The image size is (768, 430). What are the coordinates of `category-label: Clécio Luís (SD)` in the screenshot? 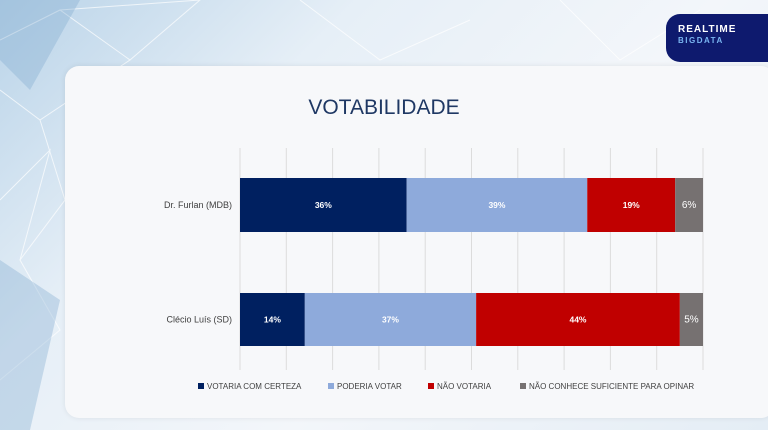 It's located at (199, 320).